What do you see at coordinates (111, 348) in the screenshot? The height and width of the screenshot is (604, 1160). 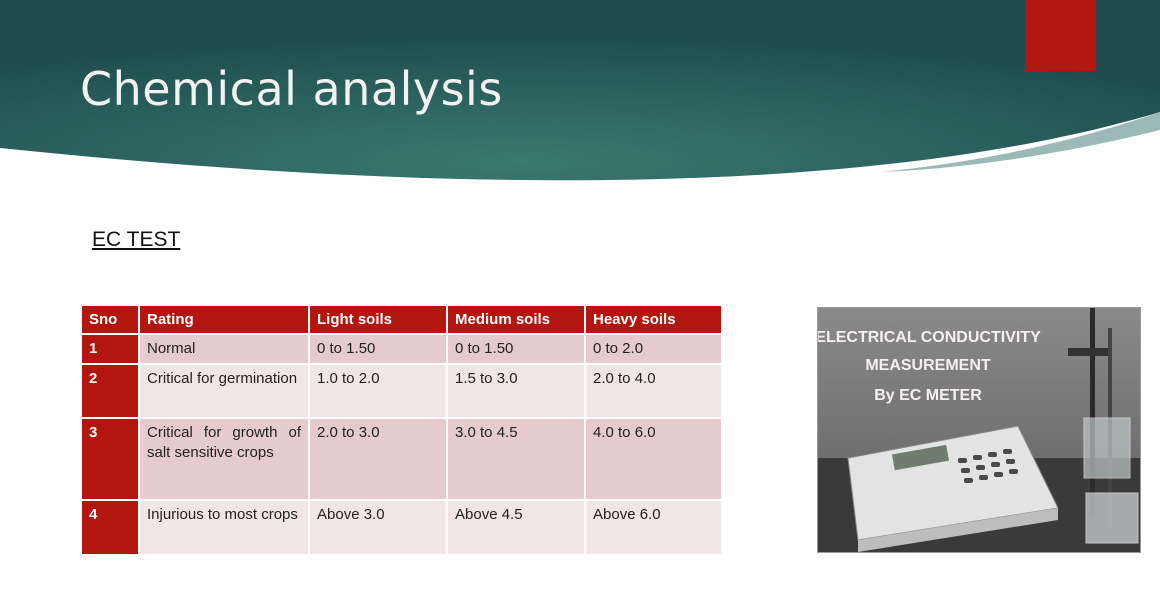 I see `cell-sno: 1` at bounding box center [111, 348].